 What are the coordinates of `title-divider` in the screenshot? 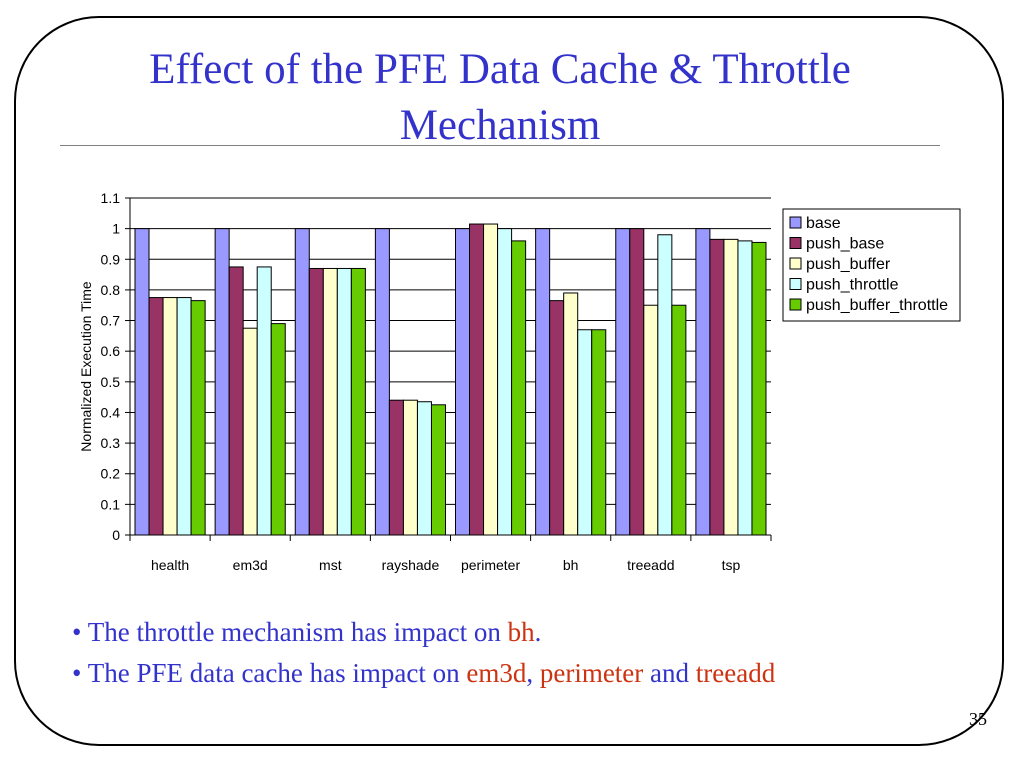 It's located at (500, 145).